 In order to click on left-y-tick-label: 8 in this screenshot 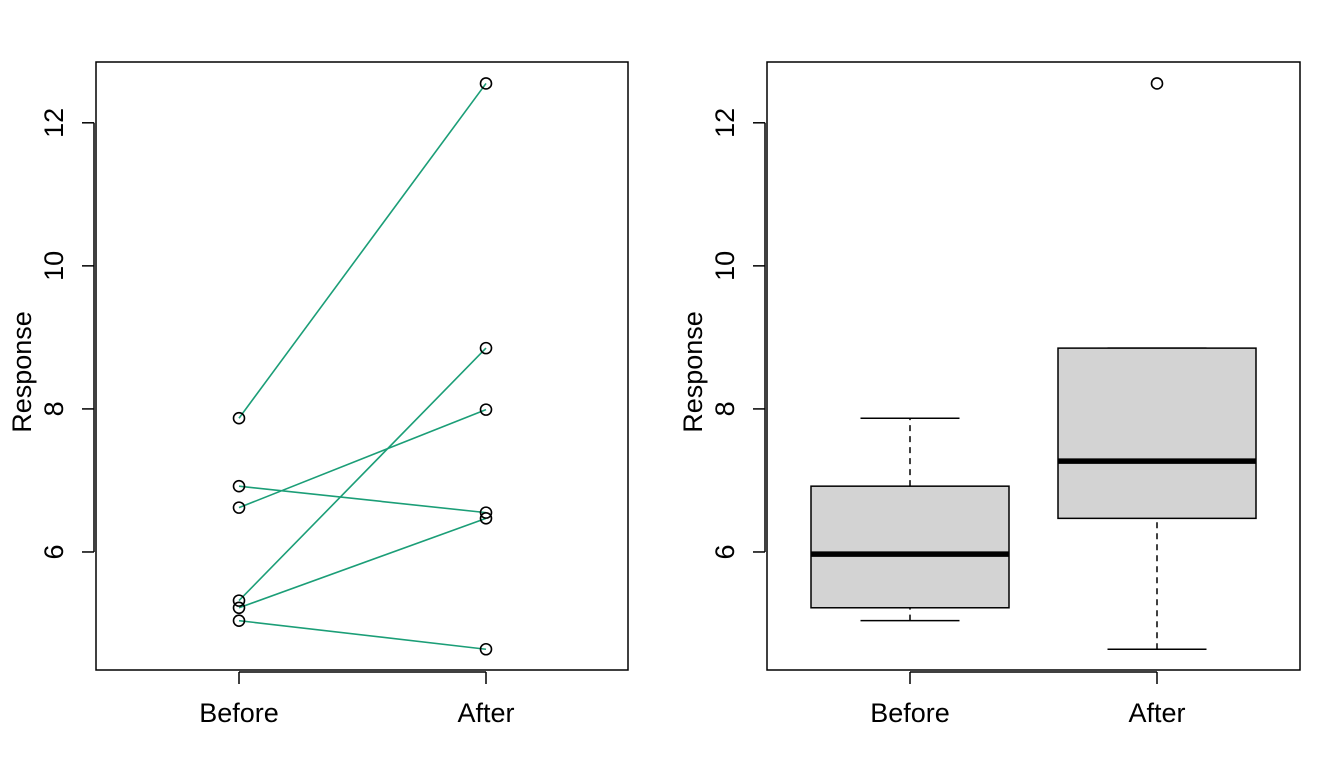, I will do `click(54, 408)`.